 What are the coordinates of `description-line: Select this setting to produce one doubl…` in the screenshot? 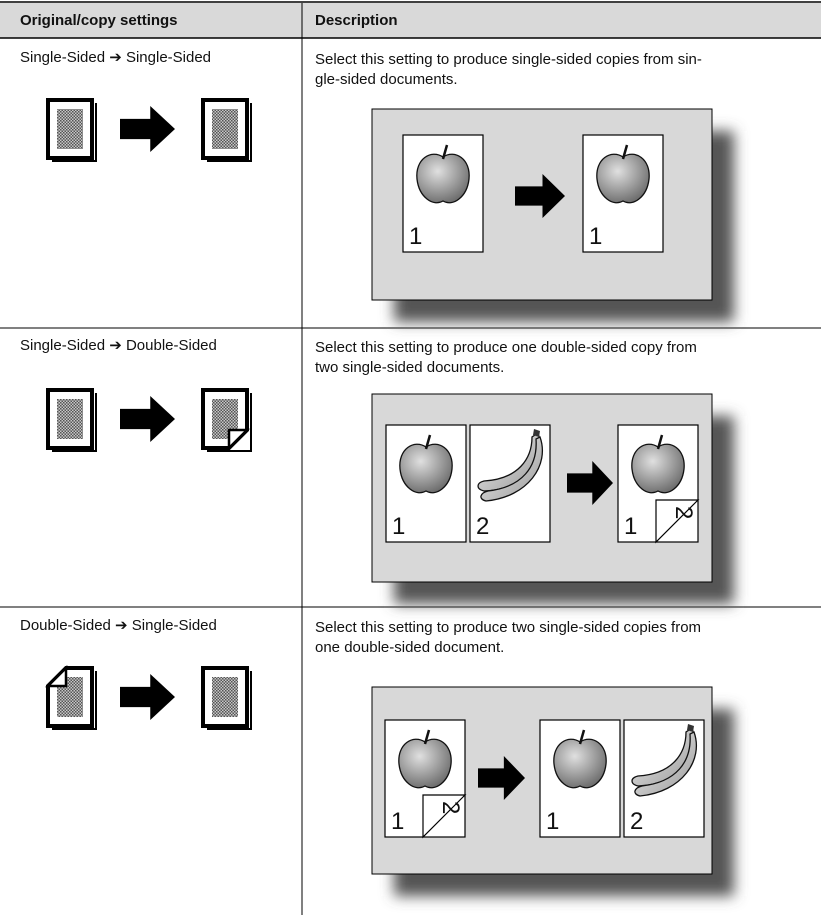 It's located at (506, 347).